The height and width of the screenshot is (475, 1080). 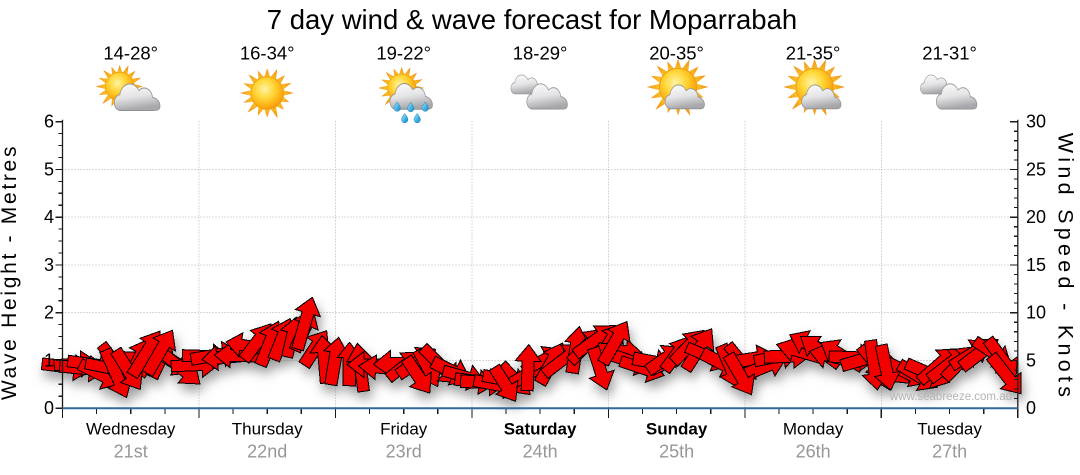 I want to click on svg-text: Wednesday, so click(x=131, y=429).